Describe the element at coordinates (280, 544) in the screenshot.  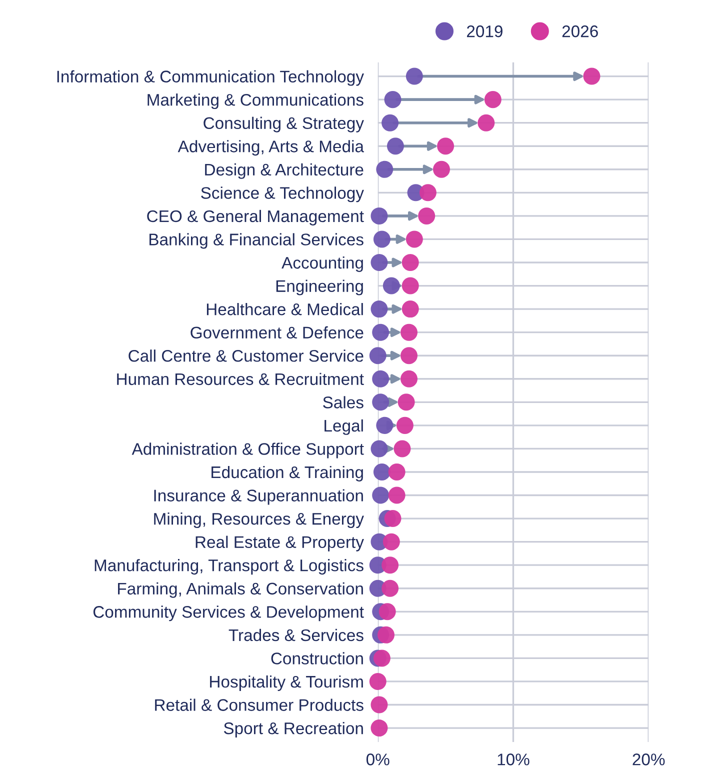
I see `y-tick-label: Real Estate & Property` at that location.